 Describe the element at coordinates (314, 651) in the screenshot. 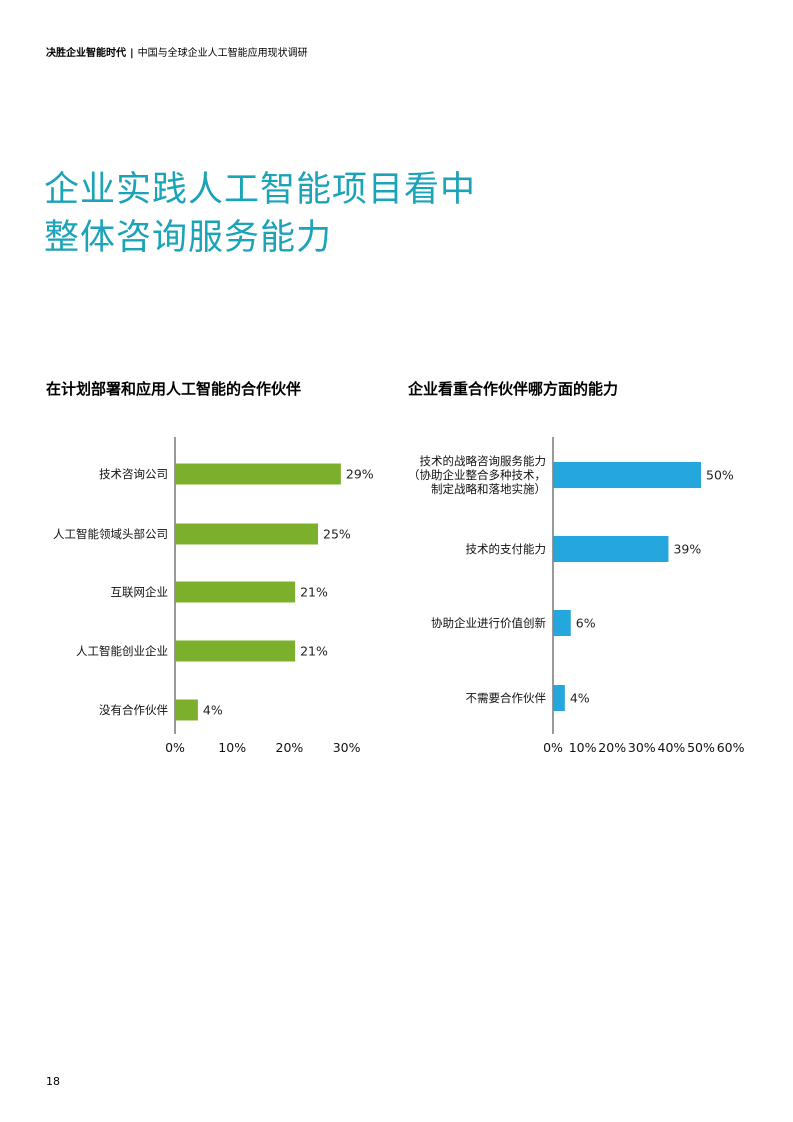

I see `partner-value-label-4: 21%` at that location.